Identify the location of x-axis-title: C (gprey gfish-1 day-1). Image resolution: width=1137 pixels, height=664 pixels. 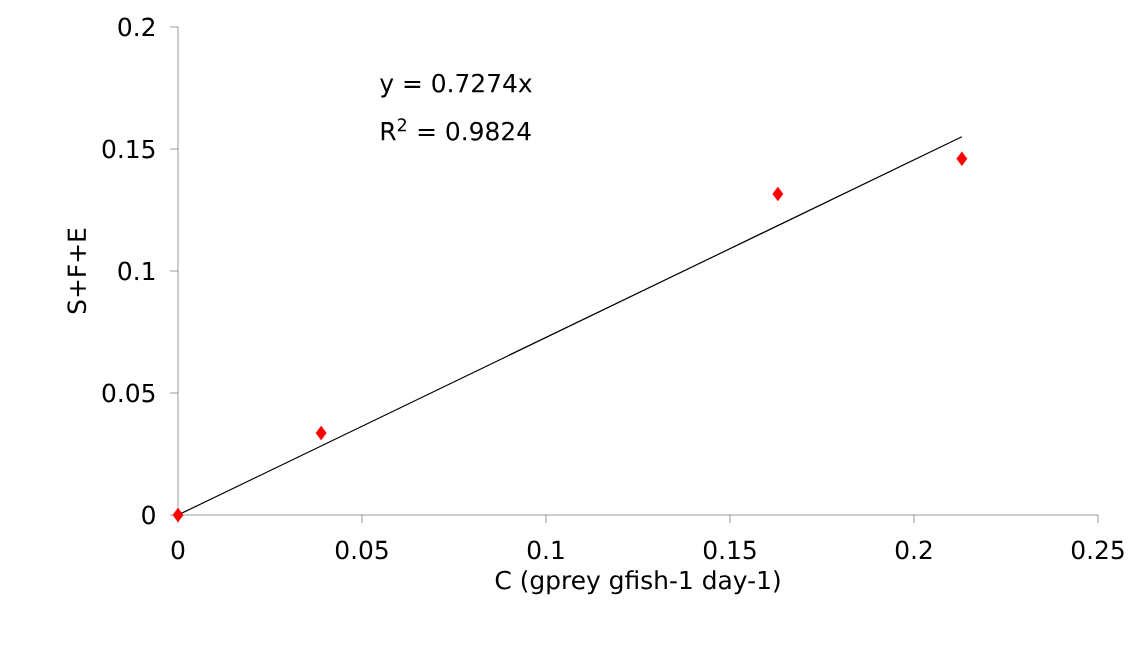
(637, 582).